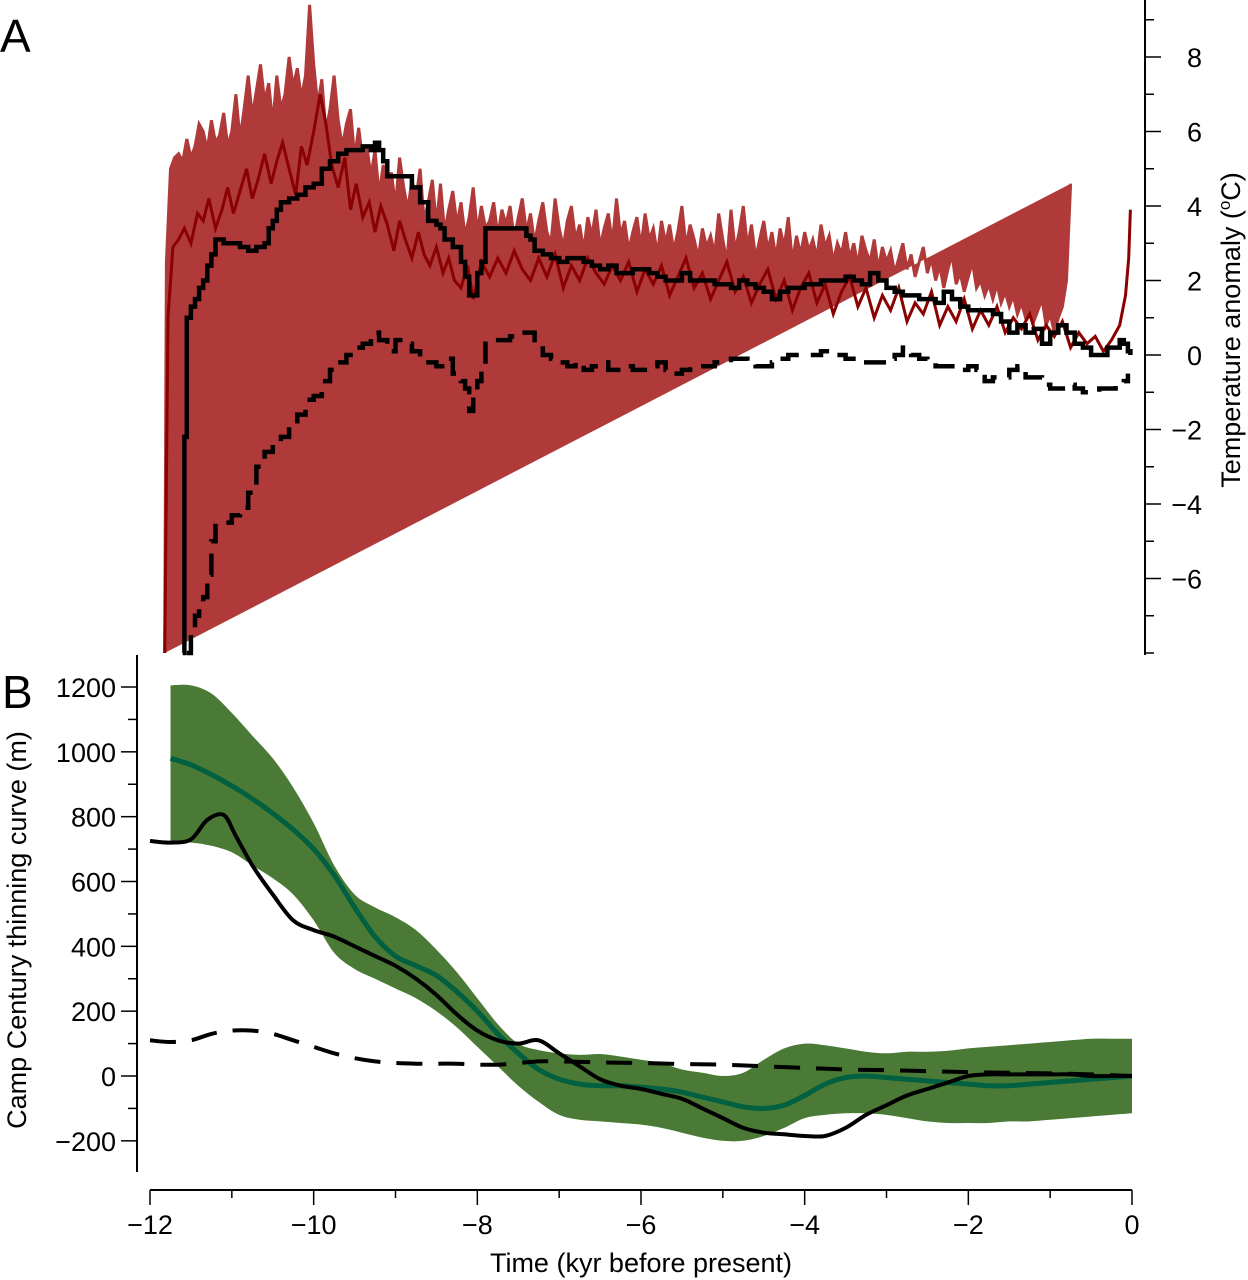 The height and width of the screenshot is (1280, 1248). I want to click on time-tick-label: −4, so click(804, 1225).